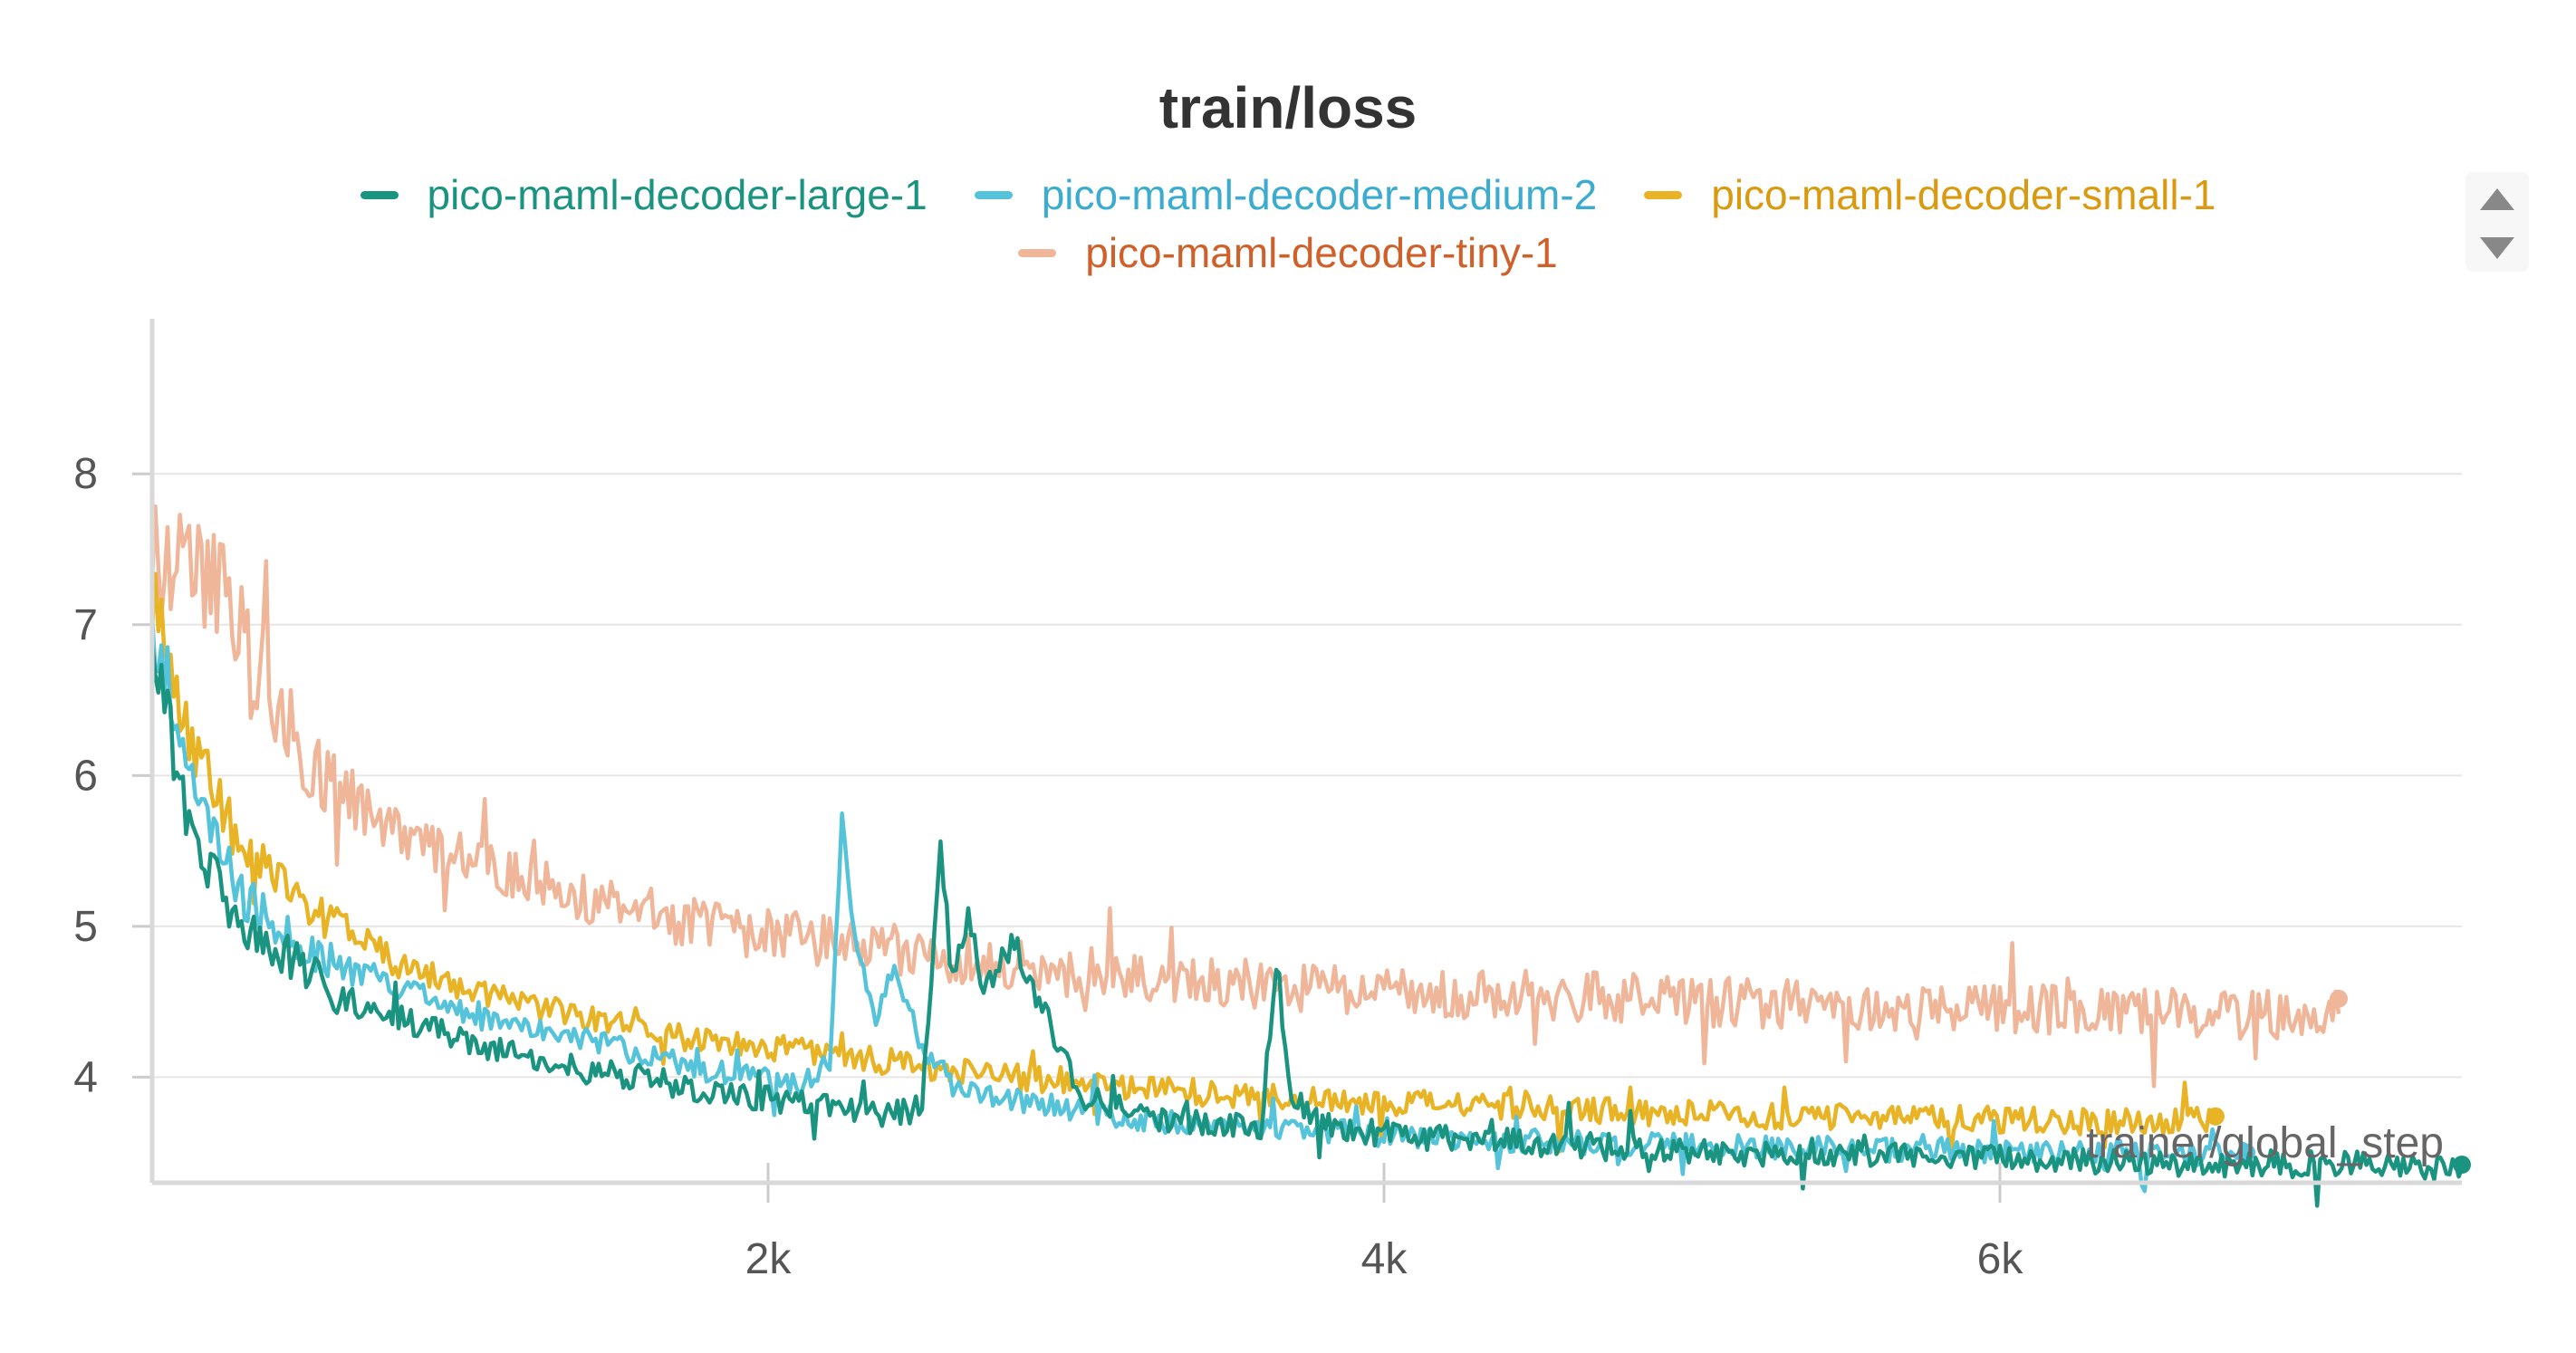 The height and width of the screenshot is (1353, 2576). I want to click on y-tick-label: 4, so click(85, 1077).